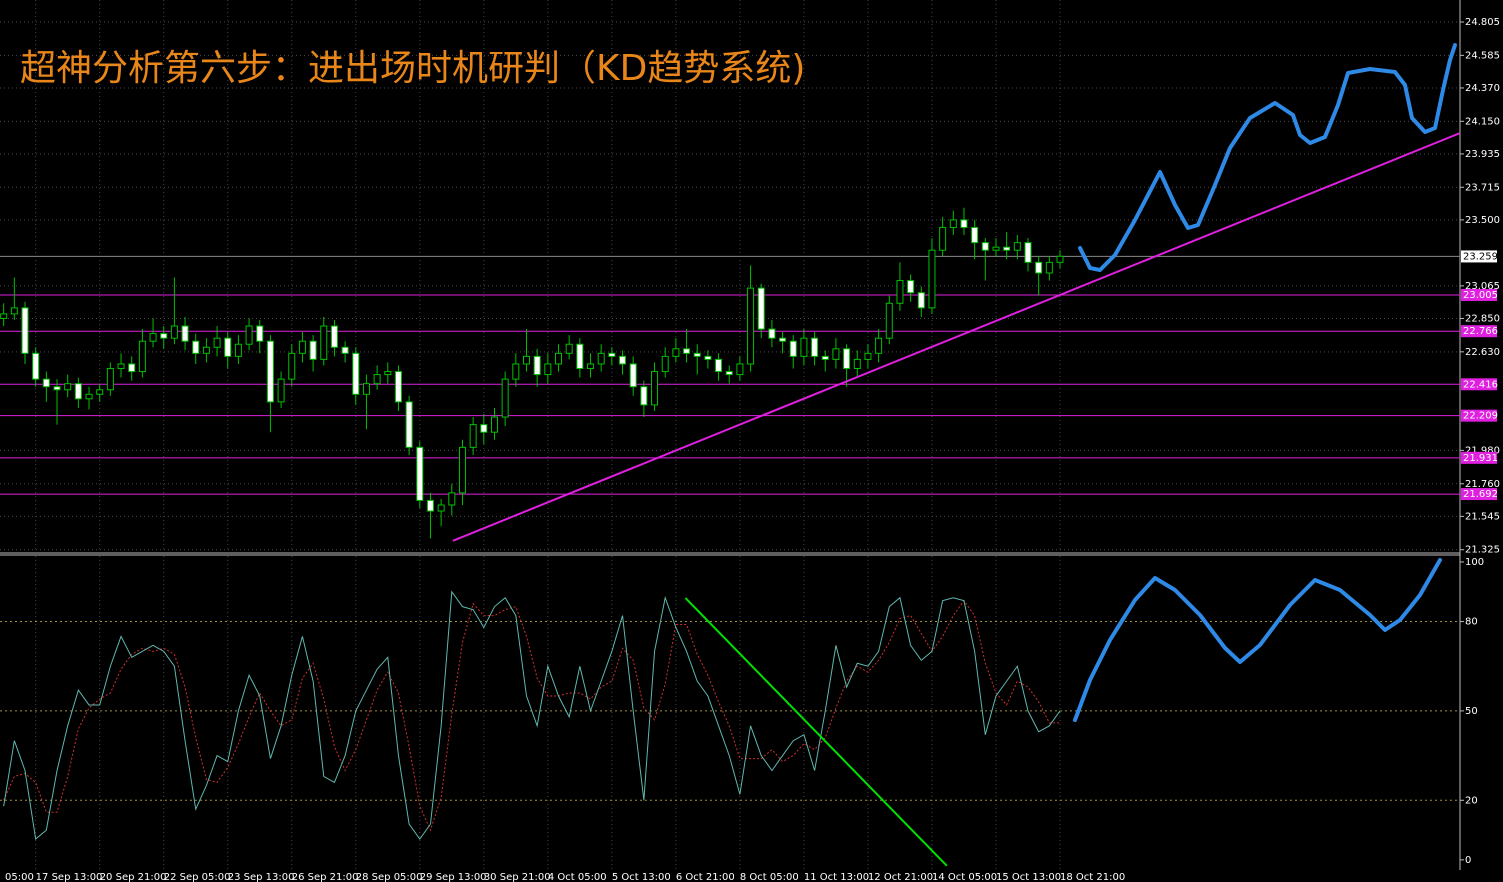  Describe the element at coordinates (641, 877) in the screenshot. I see `x-tick-label: 5 Oct 13:00` at that location.